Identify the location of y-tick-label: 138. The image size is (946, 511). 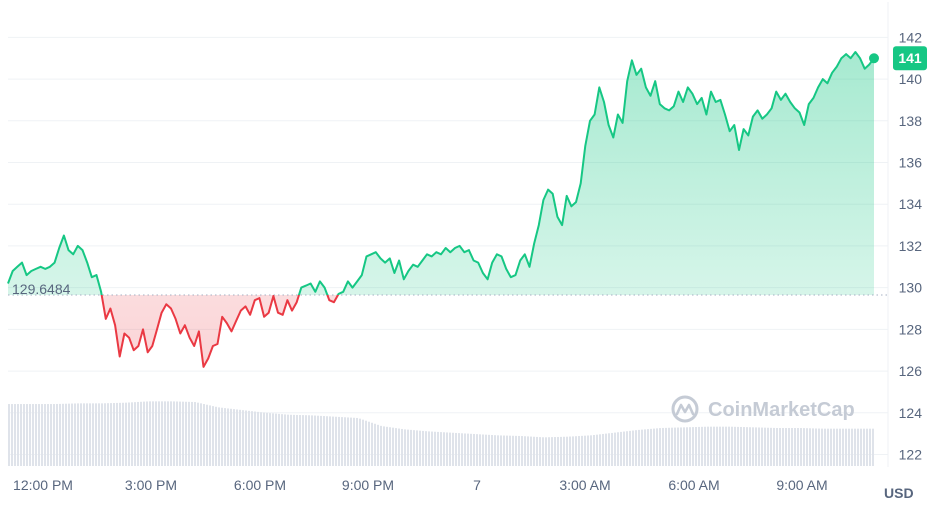
(911, 121).